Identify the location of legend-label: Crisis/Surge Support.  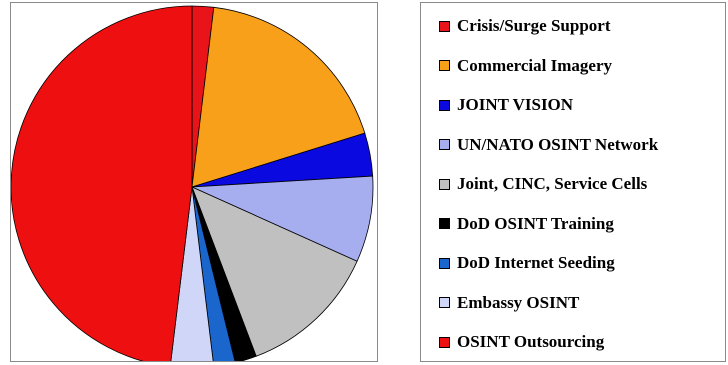
(534, 25).